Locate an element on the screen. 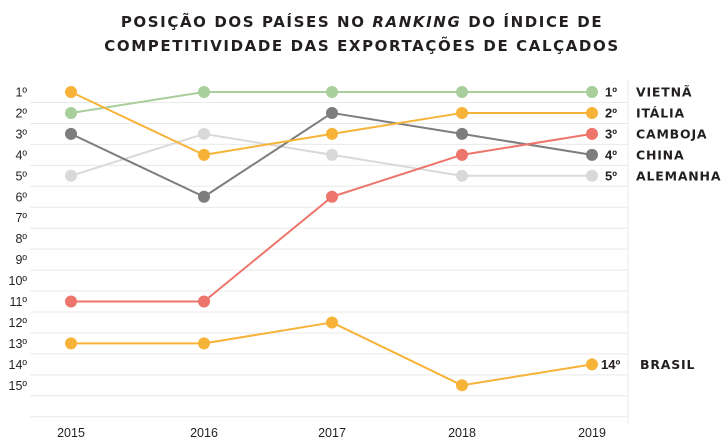  point-italia-2016 is located at coordinates (204, 154).